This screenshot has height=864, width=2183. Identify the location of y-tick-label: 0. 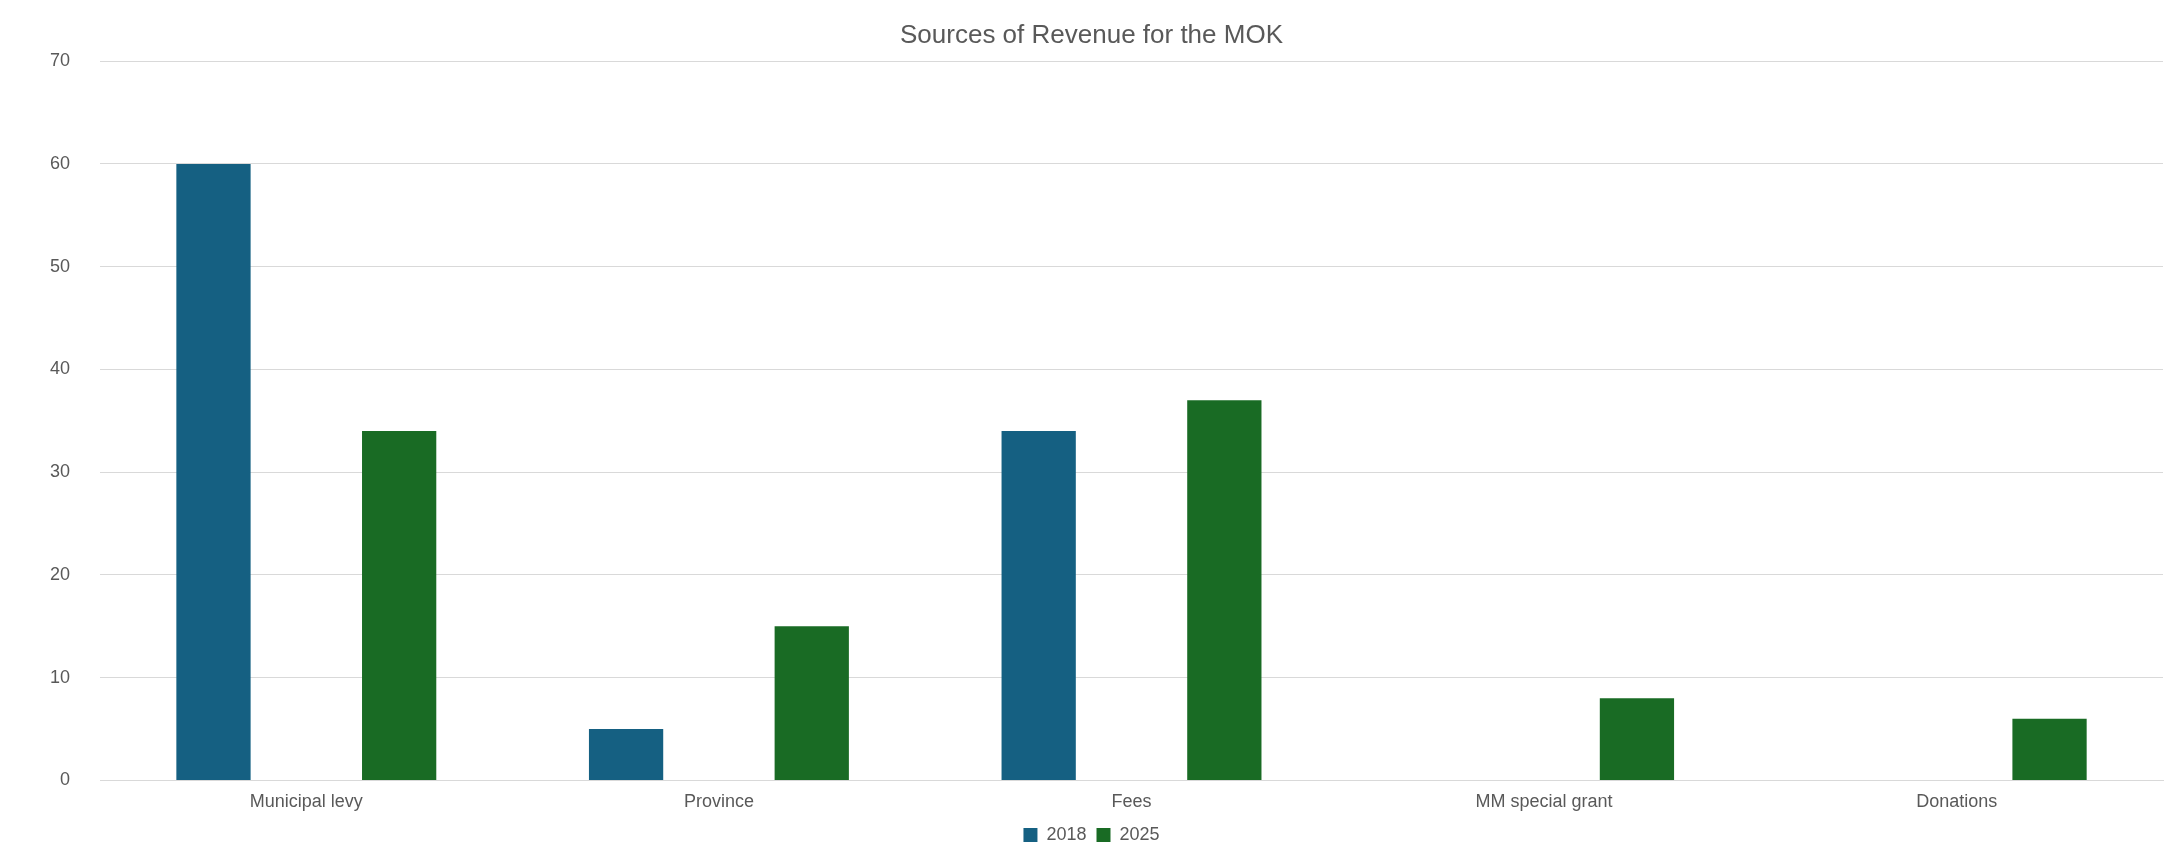
(65, 779).